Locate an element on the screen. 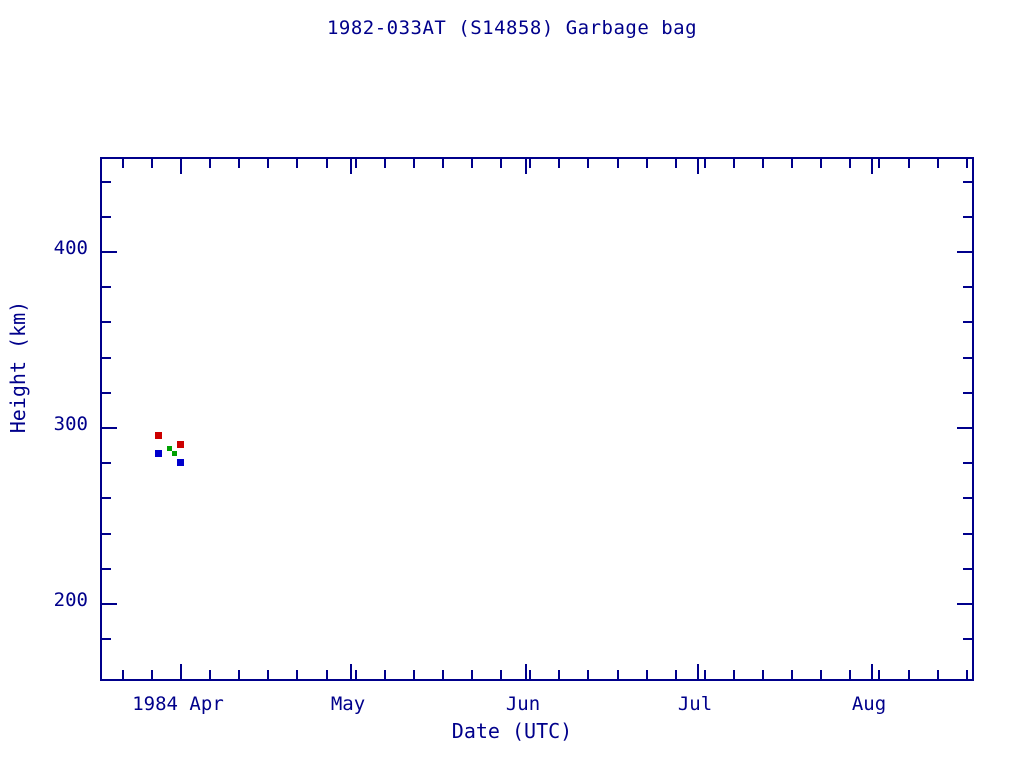 This screenshot has width=1024, height=768. x-tick-label: Jul is located at coordinates (695, 704).